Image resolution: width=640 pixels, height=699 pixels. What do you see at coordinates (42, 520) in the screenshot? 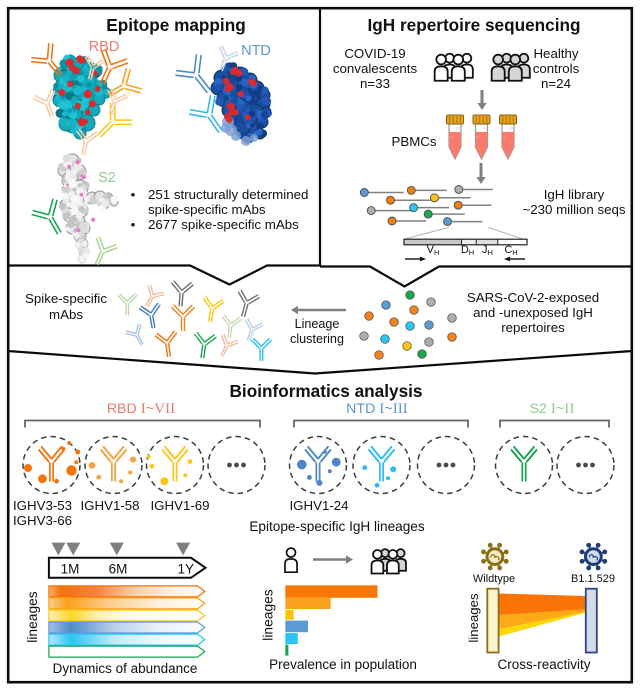
I see `svg-text: IGHV3-66` at bounding box center [42, 520].